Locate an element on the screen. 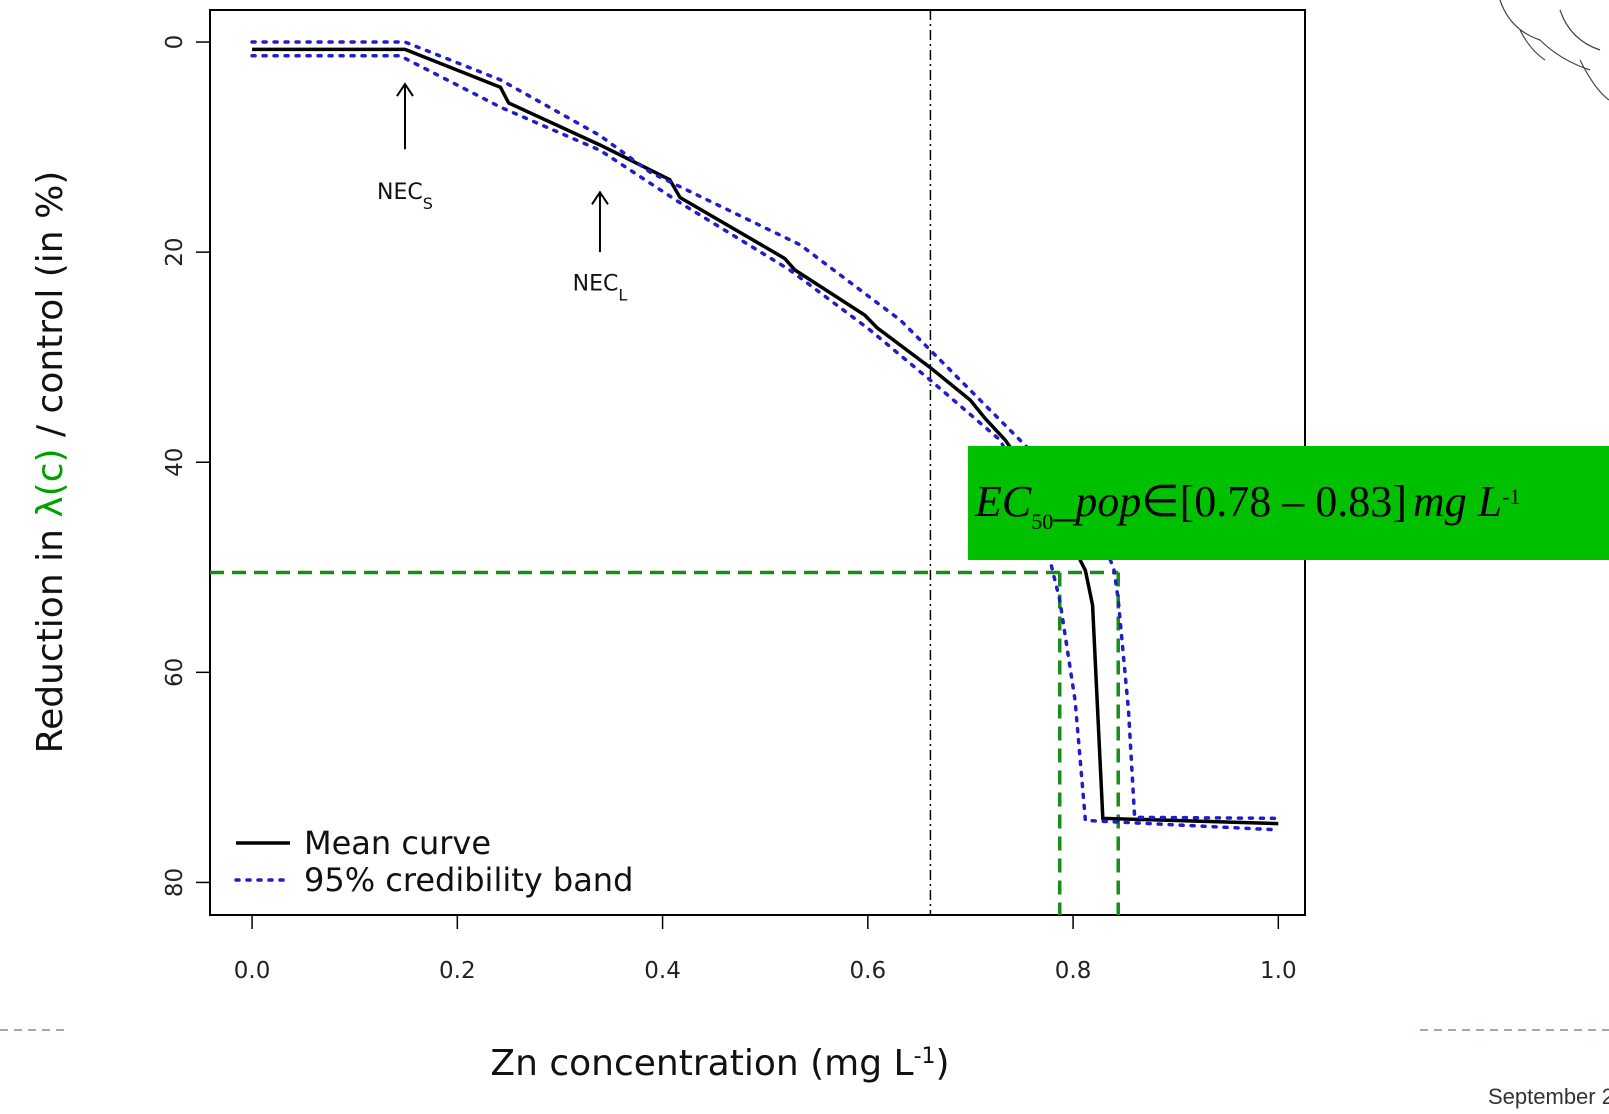  x-tick-label: 1.0 is located at coordinates (1278, 971).